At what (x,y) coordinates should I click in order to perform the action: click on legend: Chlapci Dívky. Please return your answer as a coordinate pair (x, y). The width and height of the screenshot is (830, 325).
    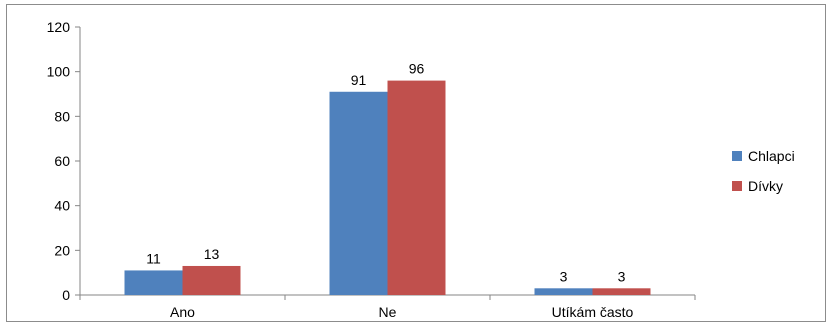
    Looking at the image, I should click on (763, 171).